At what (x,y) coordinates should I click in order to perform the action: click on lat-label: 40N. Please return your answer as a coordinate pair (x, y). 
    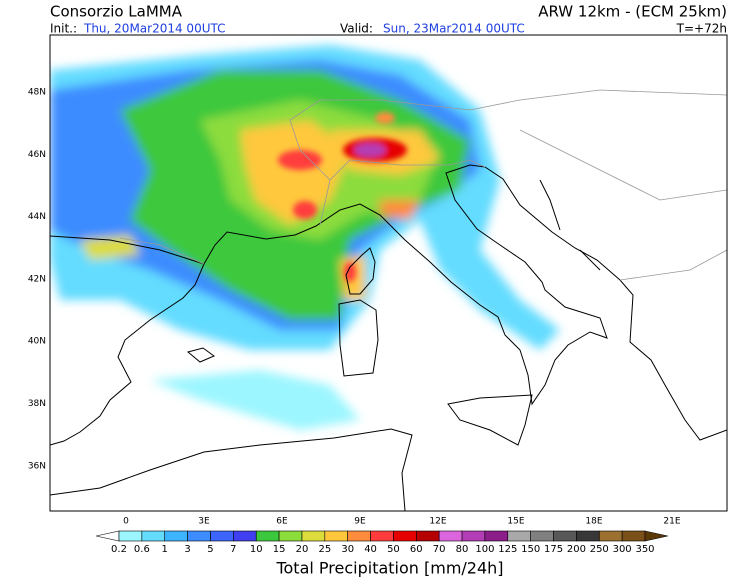
    Looking at the image, I should click on (37, 342).